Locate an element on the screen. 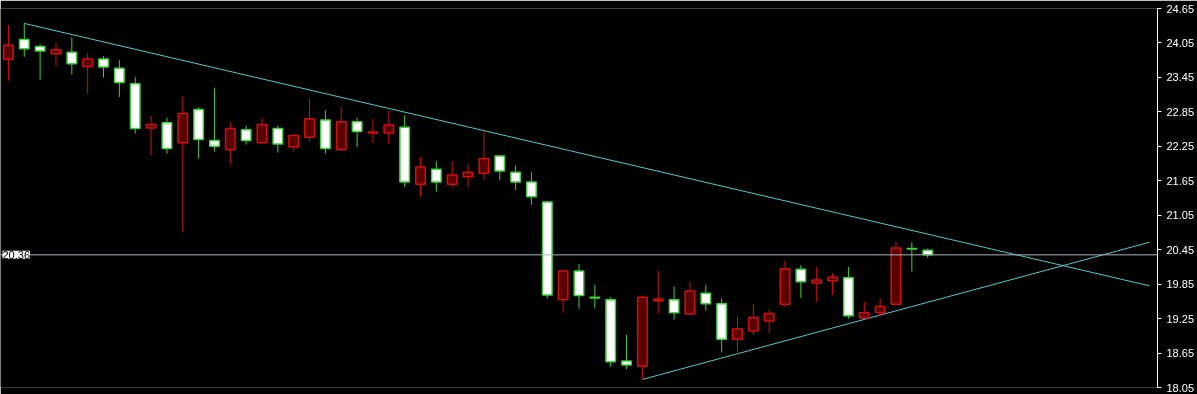 The width and height of the screenshot is (1197, 394). y-tick-label: 19.85 is located at coordinates (1180, 284).